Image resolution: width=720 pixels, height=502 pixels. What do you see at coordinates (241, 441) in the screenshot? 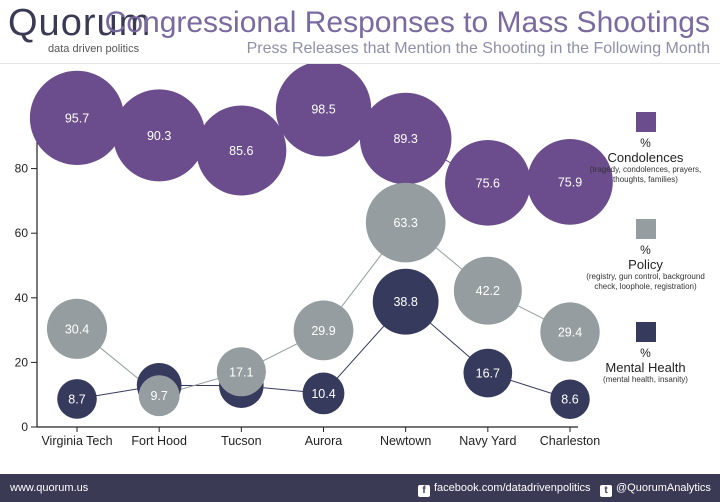
I see `x-tick-label: Tucson` at bounding box center [241, 441].